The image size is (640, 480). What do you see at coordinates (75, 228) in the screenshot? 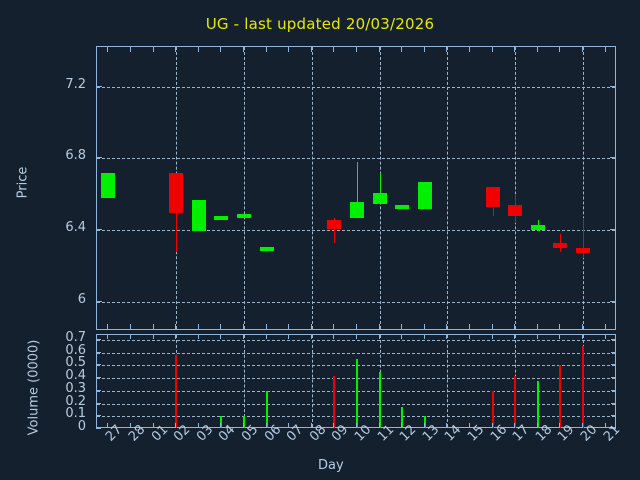
I see `price-tick-label: 6.4` at bounding box center [75, 228].